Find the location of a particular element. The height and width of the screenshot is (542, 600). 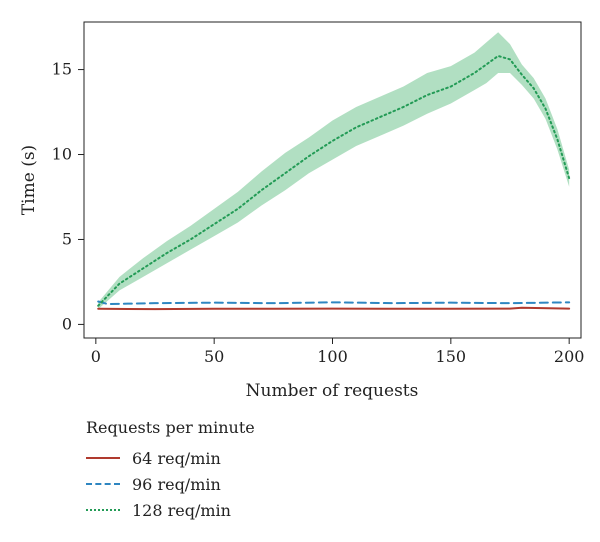

legend-title: Requests per minute is located at coordinates (170, 427).